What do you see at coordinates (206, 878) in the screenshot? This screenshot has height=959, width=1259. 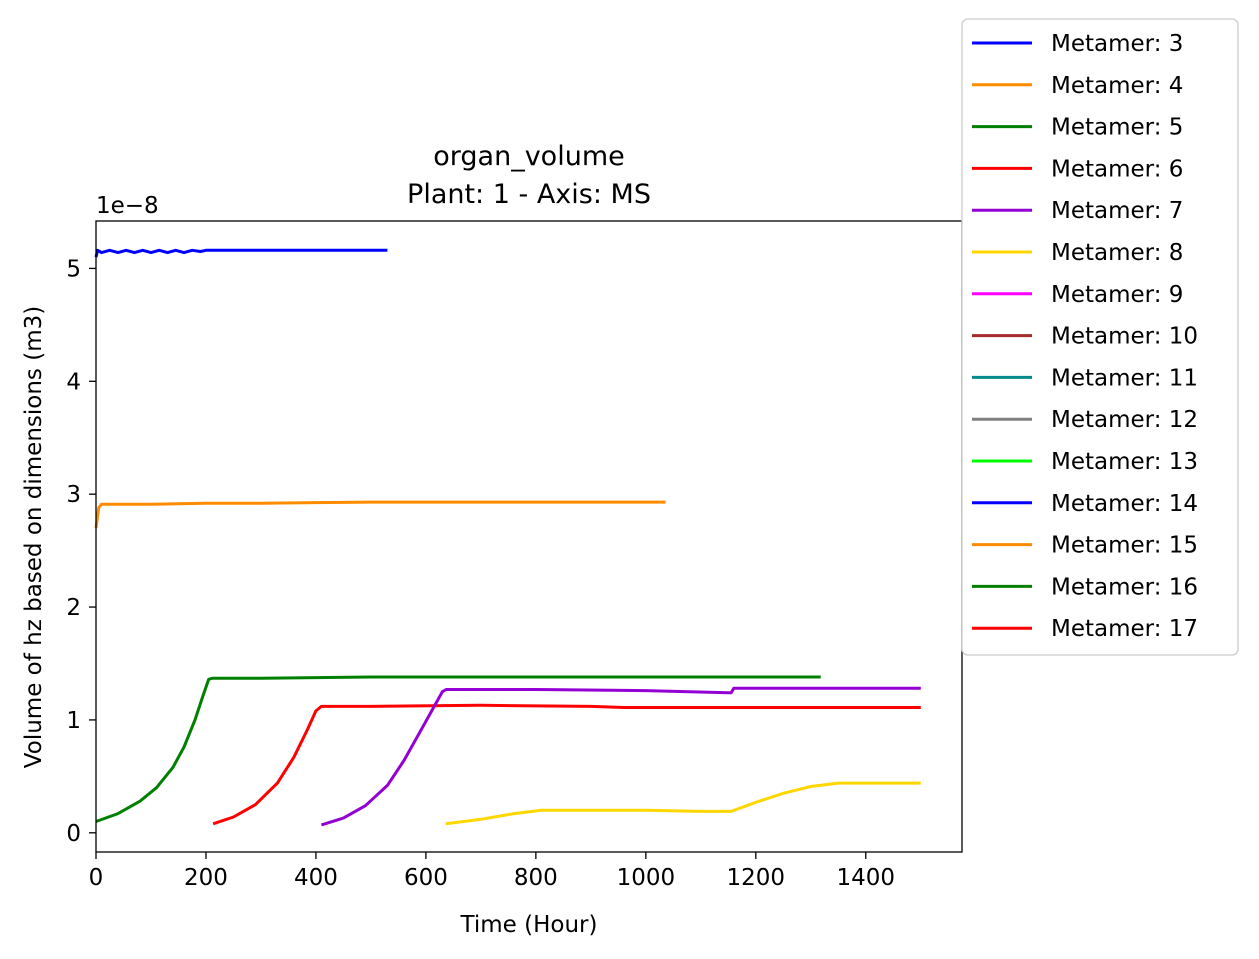 I see `x-tick-label: 200` at bounding box center [206, 878].